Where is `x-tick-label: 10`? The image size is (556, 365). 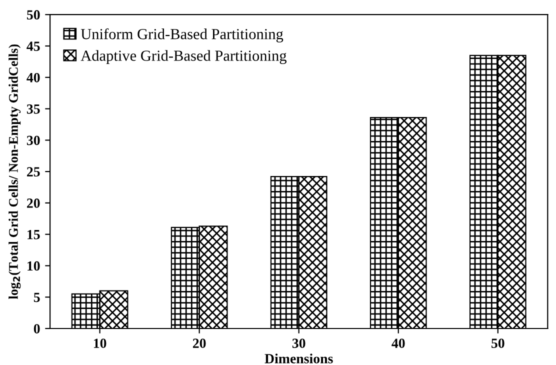
x-tick-label: 10 is located at coordinates (100, 343).